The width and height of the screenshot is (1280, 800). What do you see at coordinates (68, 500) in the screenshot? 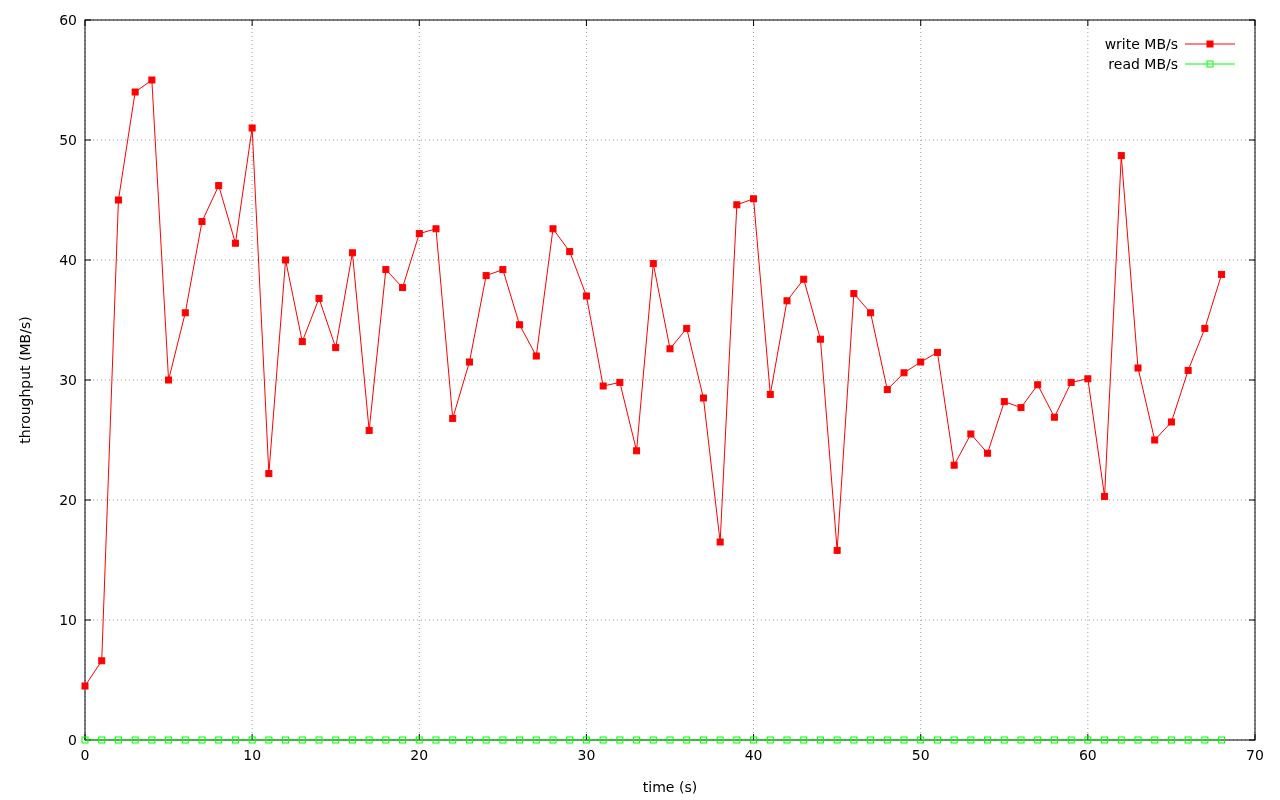
I see `y-tick-label: 20` at bounding box center [68, 500].